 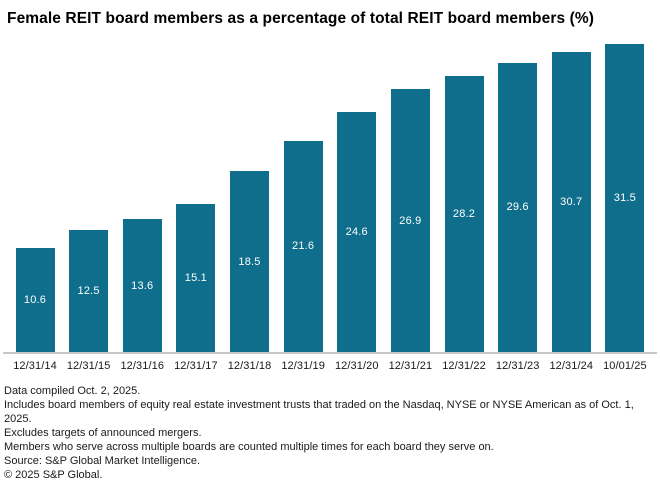 What do you see at coordinates (35, 366) in the screenshot?
I see `x-axis-tick-label: 12/31/14` at bounding box center [35, 366].